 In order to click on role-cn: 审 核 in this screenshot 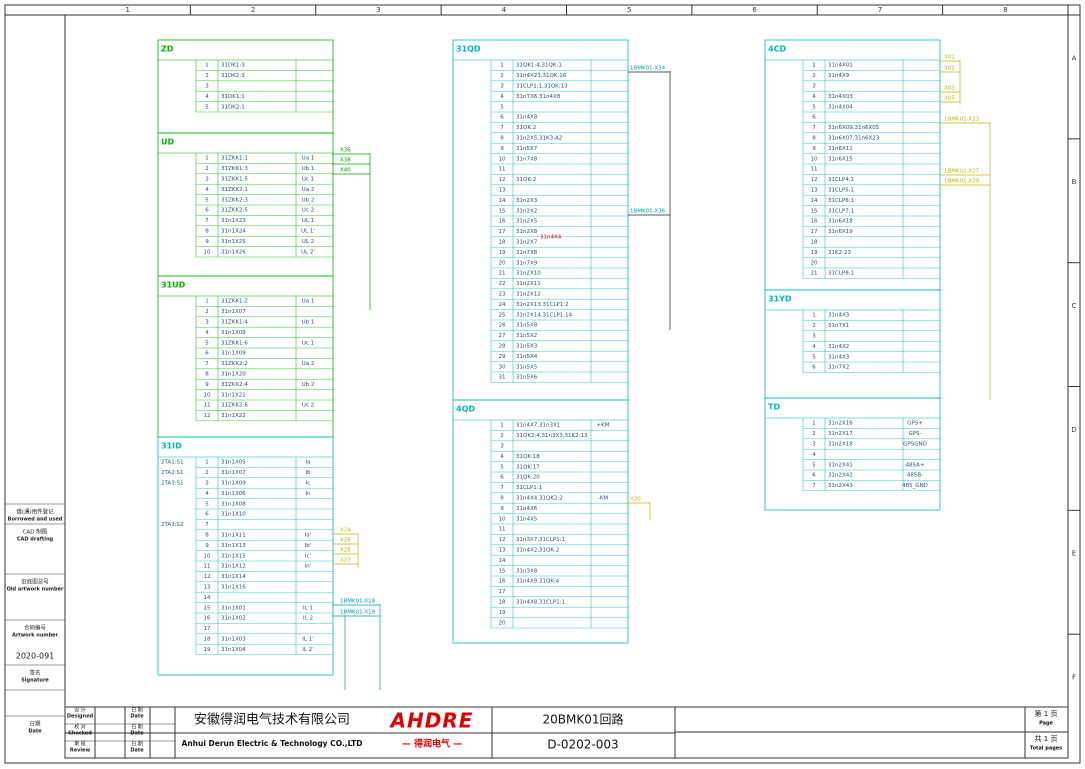, I will do `click(80, 744)`.